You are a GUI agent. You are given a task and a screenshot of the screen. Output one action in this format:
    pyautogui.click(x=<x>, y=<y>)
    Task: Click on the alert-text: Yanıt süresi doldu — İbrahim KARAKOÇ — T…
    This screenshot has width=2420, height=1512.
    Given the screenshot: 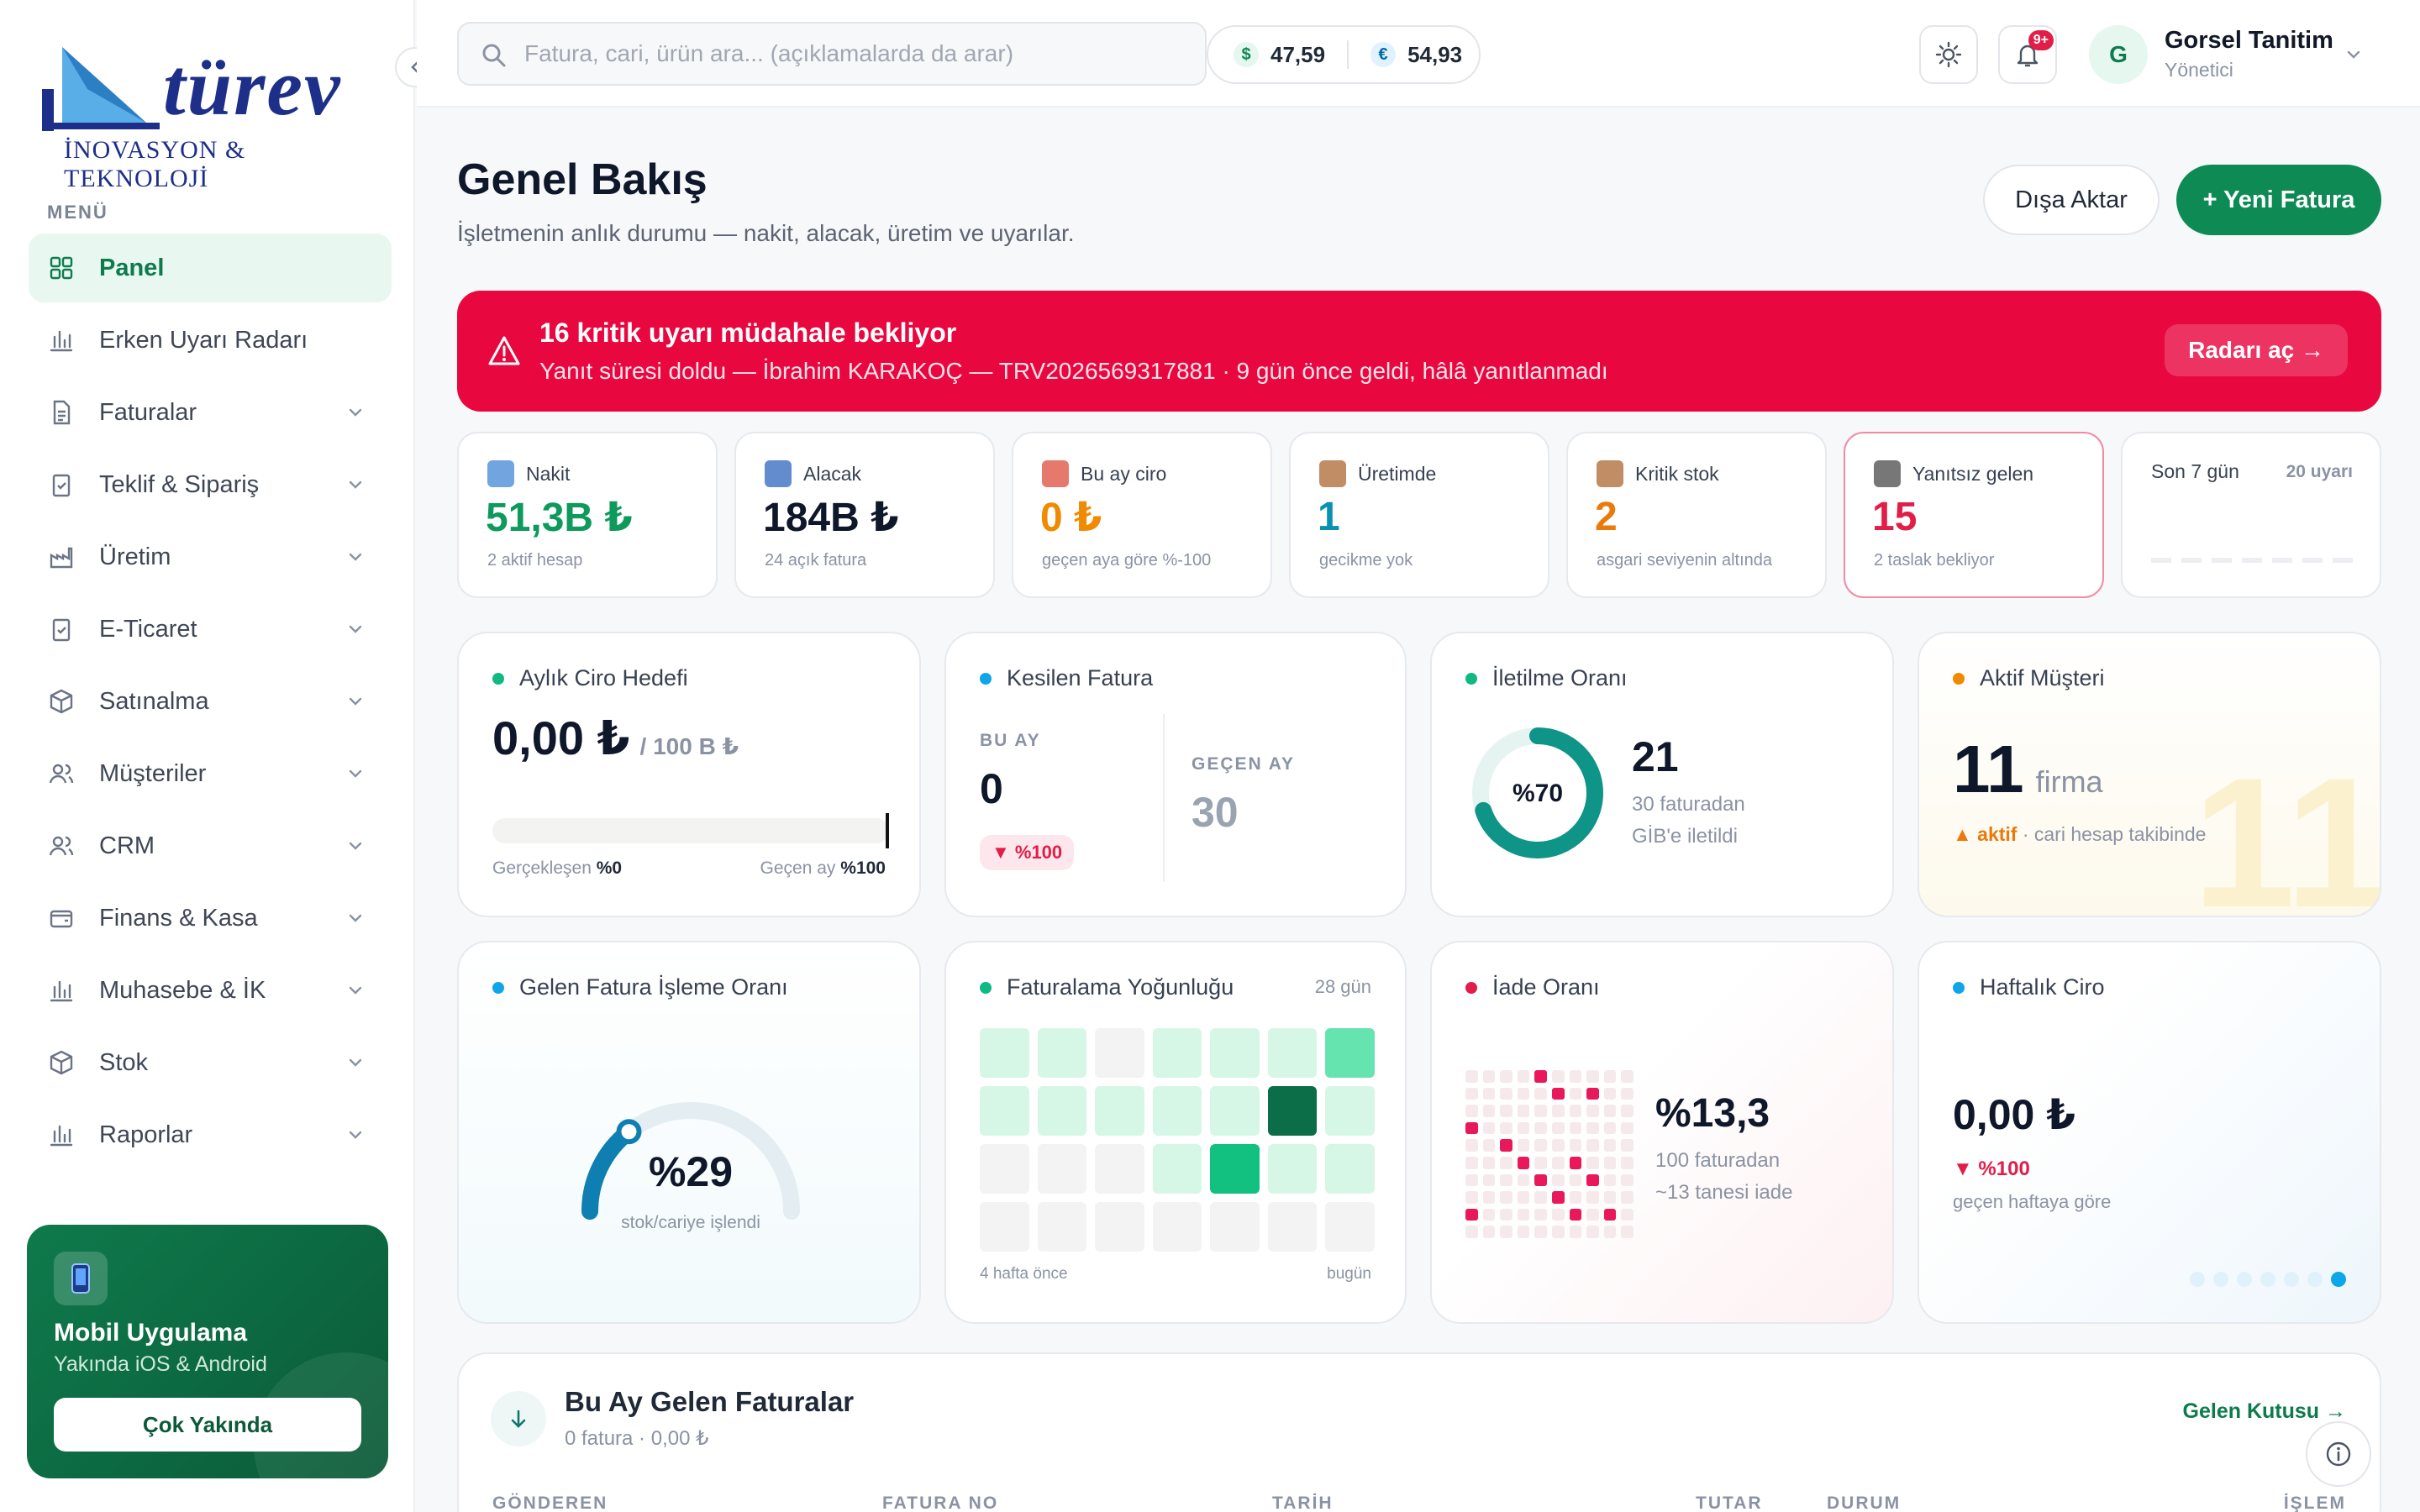 What is the action you would take?
    pyautogui.click(x=1073, y=371)
    